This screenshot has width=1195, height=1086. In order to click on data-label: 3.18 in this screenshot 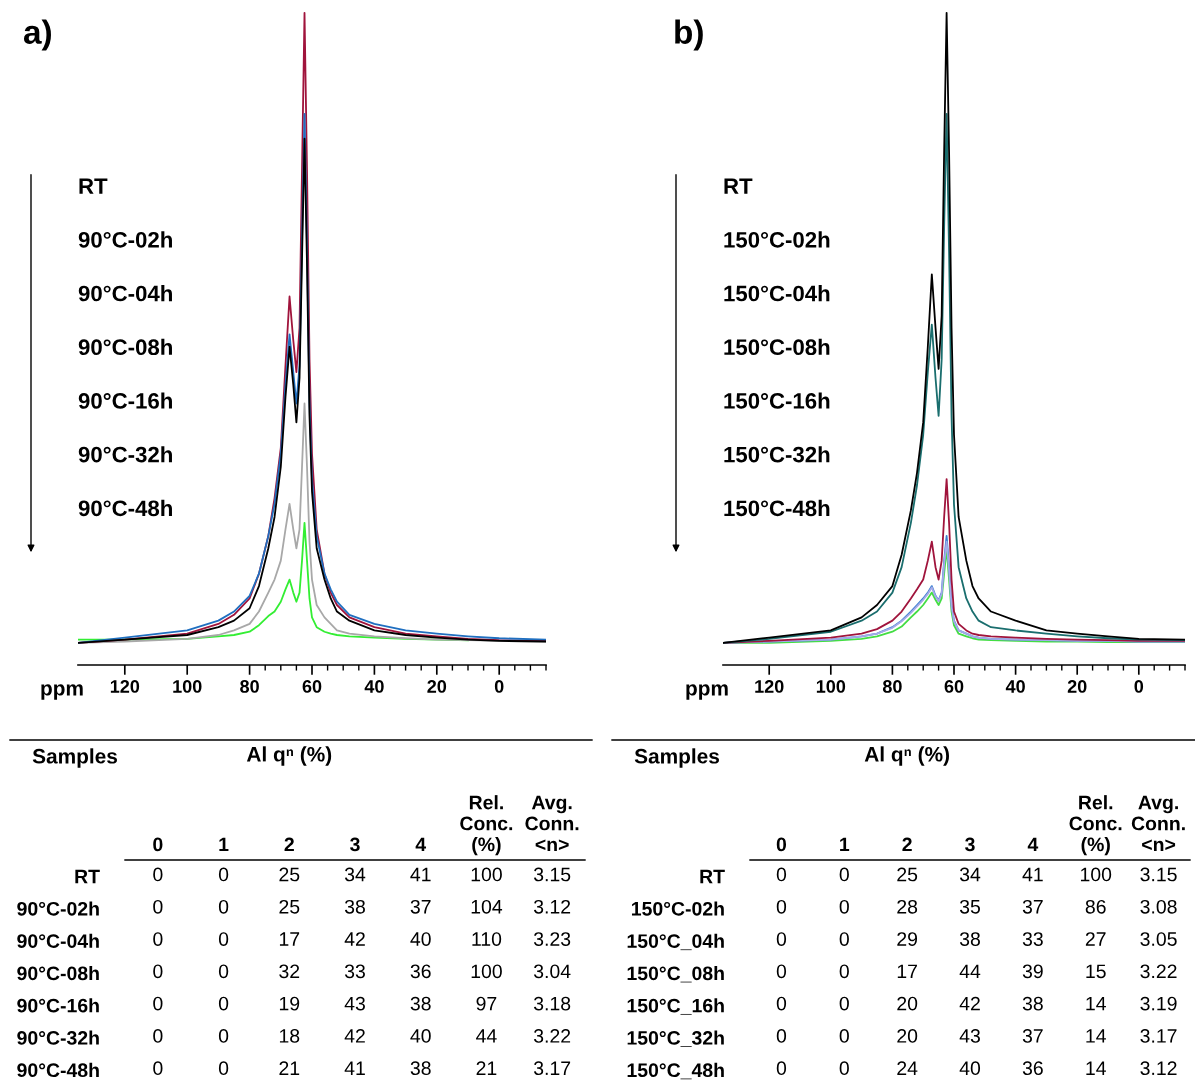, I will do `click(552, 1003)`.